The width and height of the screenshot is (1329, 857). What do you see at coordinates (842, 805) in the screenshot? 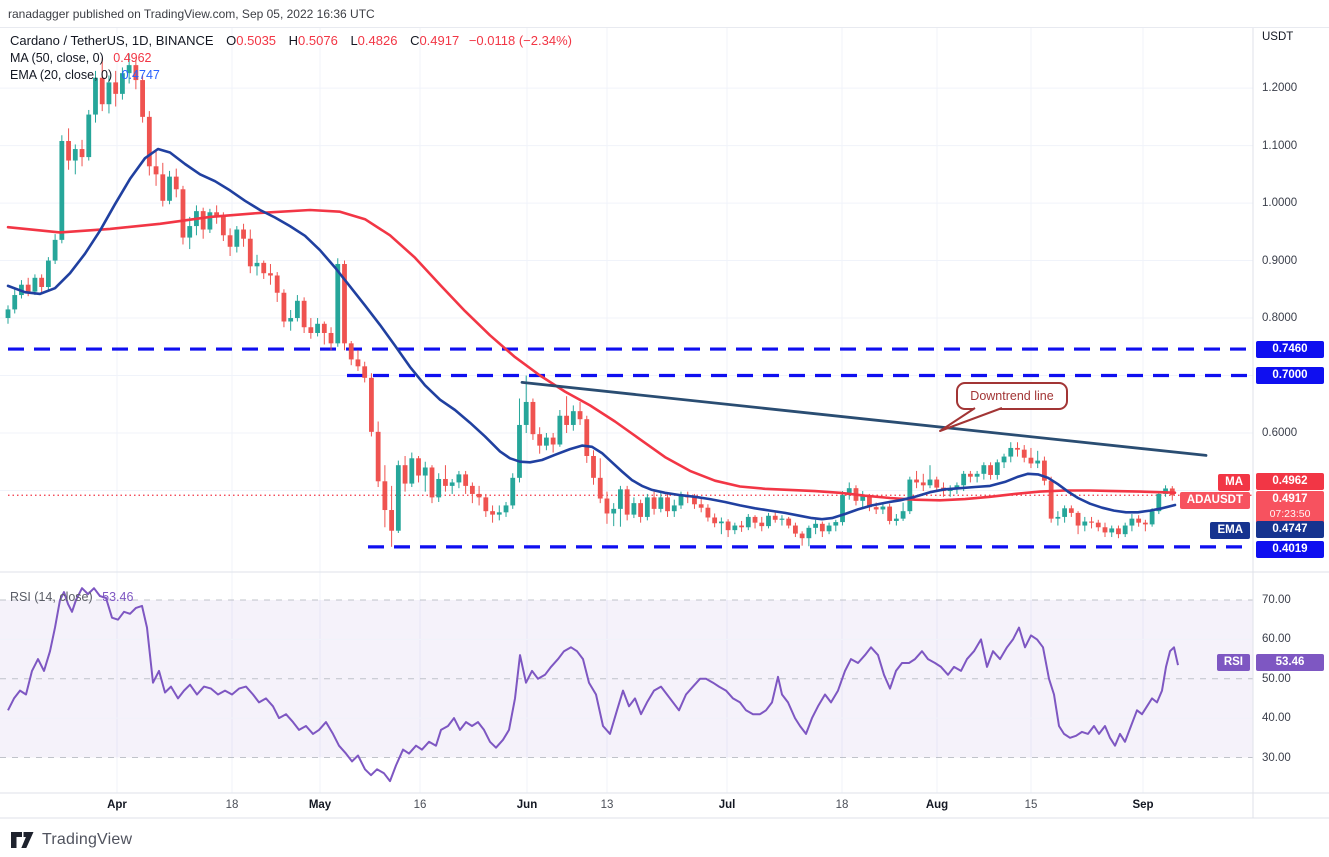
I see `time-axis-label: 18` at bounding box center [842, 805].